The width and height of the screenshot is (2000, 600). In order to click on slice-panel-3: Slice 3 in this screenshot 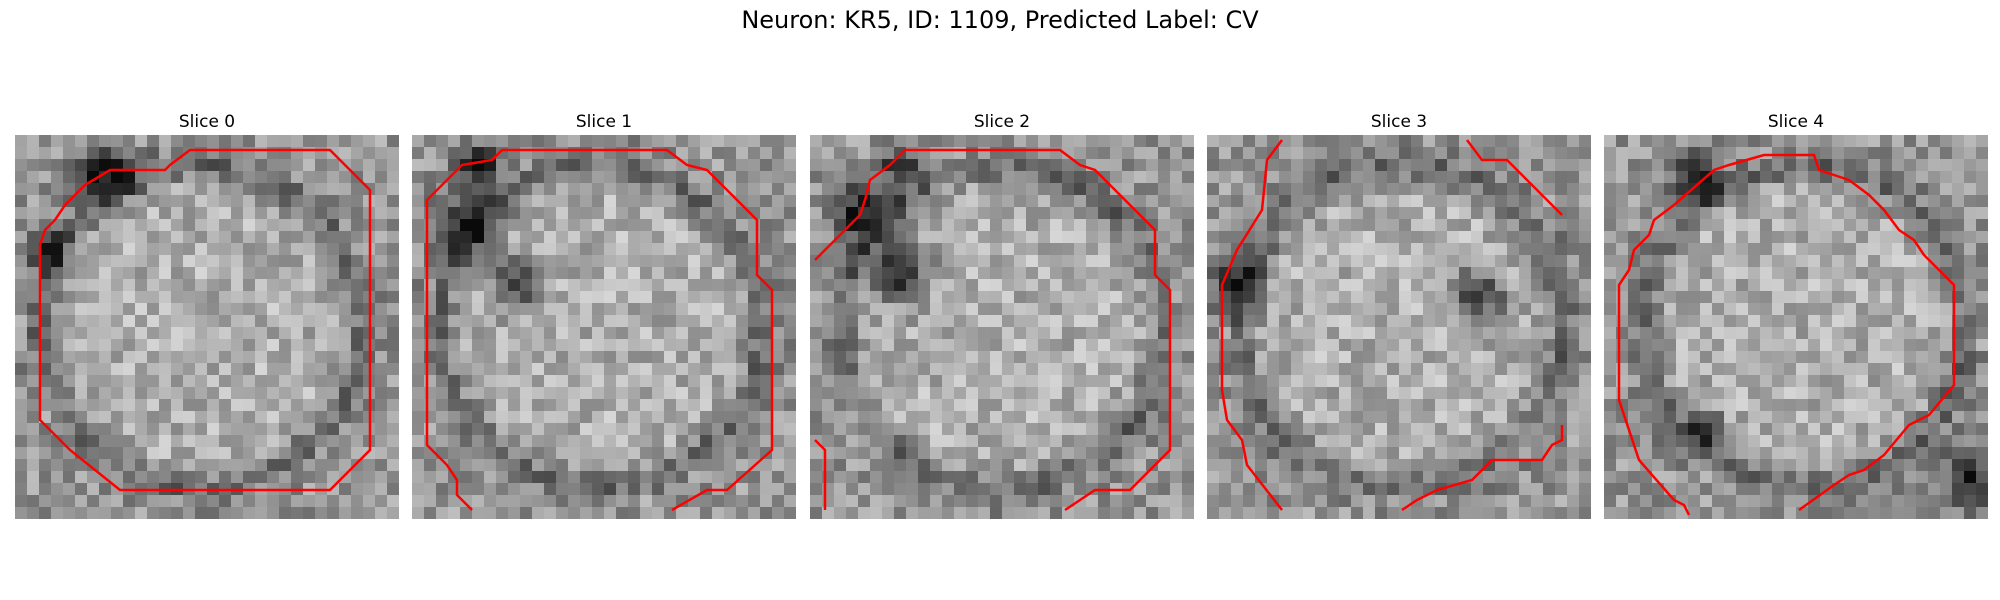, I will do `click(1399, 314)`.